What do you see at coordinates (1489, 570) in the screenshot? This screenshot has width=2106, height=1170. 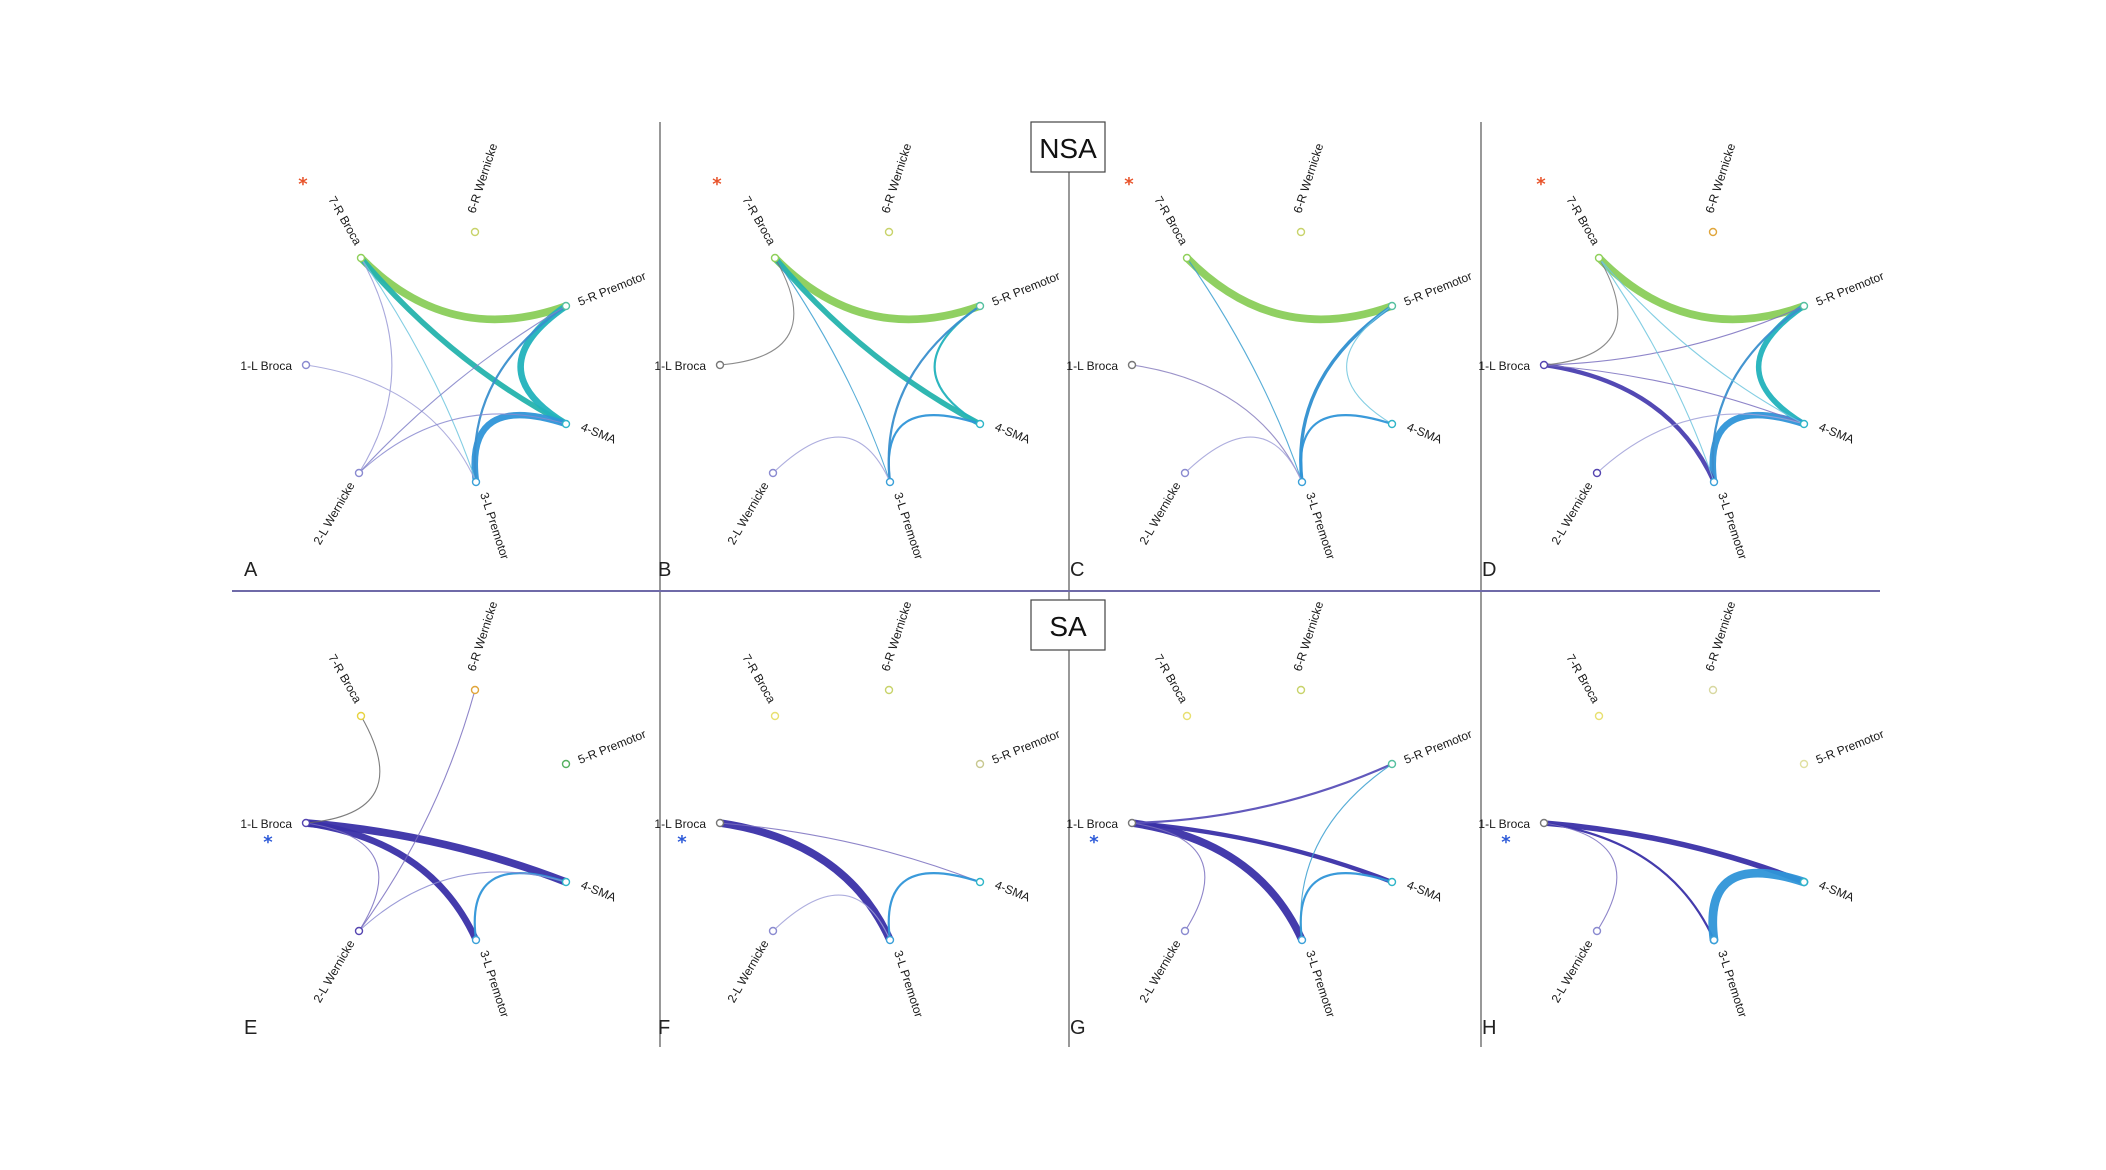 I see `panel-letter: D` at bounding box center [1489, 570].